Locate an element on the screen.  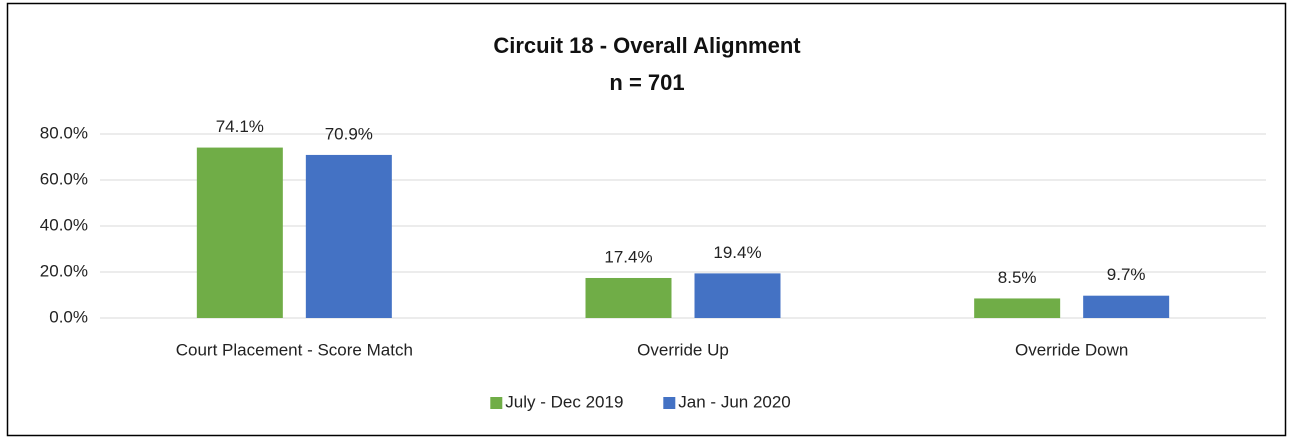
value-label: 74.1% is located at coordinates (240, 126).